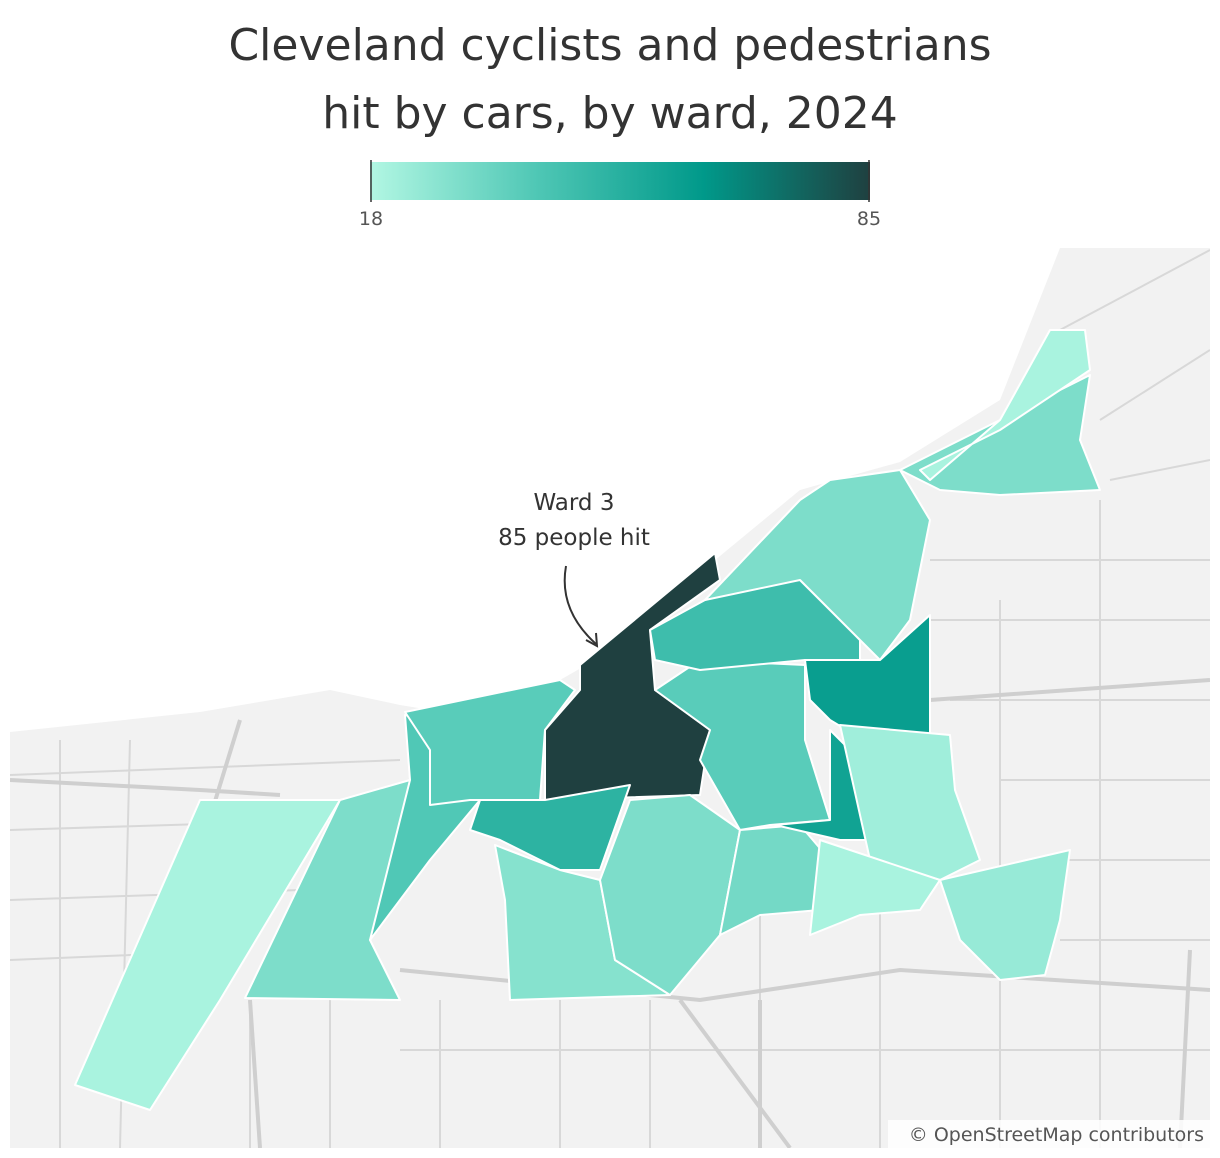 The height and width of the screenshot is (1158, 1220). What do you see at coordinates (620, 181) in the screenshot?
I see `legend-gradient` at bounding box center [620, 181].